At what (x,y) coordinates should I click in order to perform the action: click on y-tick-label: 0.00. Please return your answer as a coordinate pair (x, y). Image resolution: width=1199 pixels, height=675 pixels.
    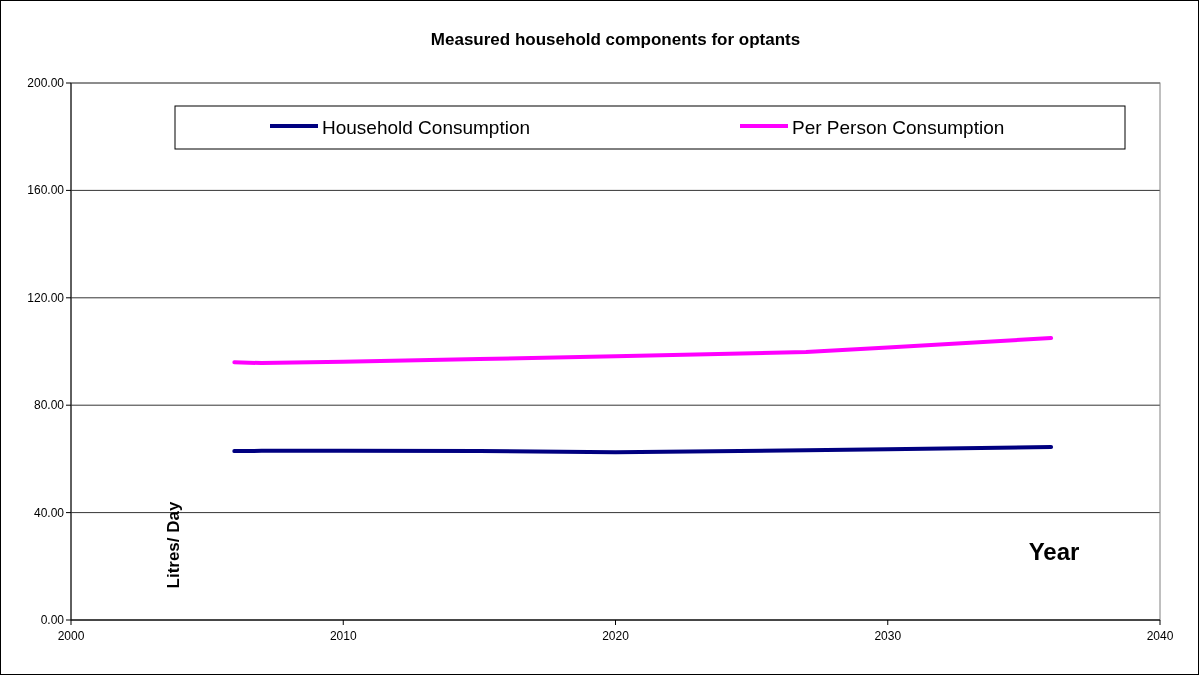
    Looking at the image, I should click on (52, 620).